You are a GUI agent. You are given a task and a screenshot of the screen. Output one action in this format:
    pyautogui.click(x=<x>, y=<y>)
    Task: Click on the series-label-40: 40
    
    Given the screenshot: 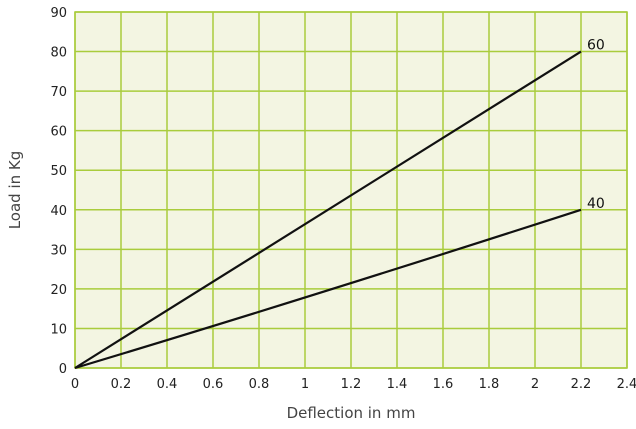 What is the action you would take?
    pyautogui.click(x=596, y=204)
    